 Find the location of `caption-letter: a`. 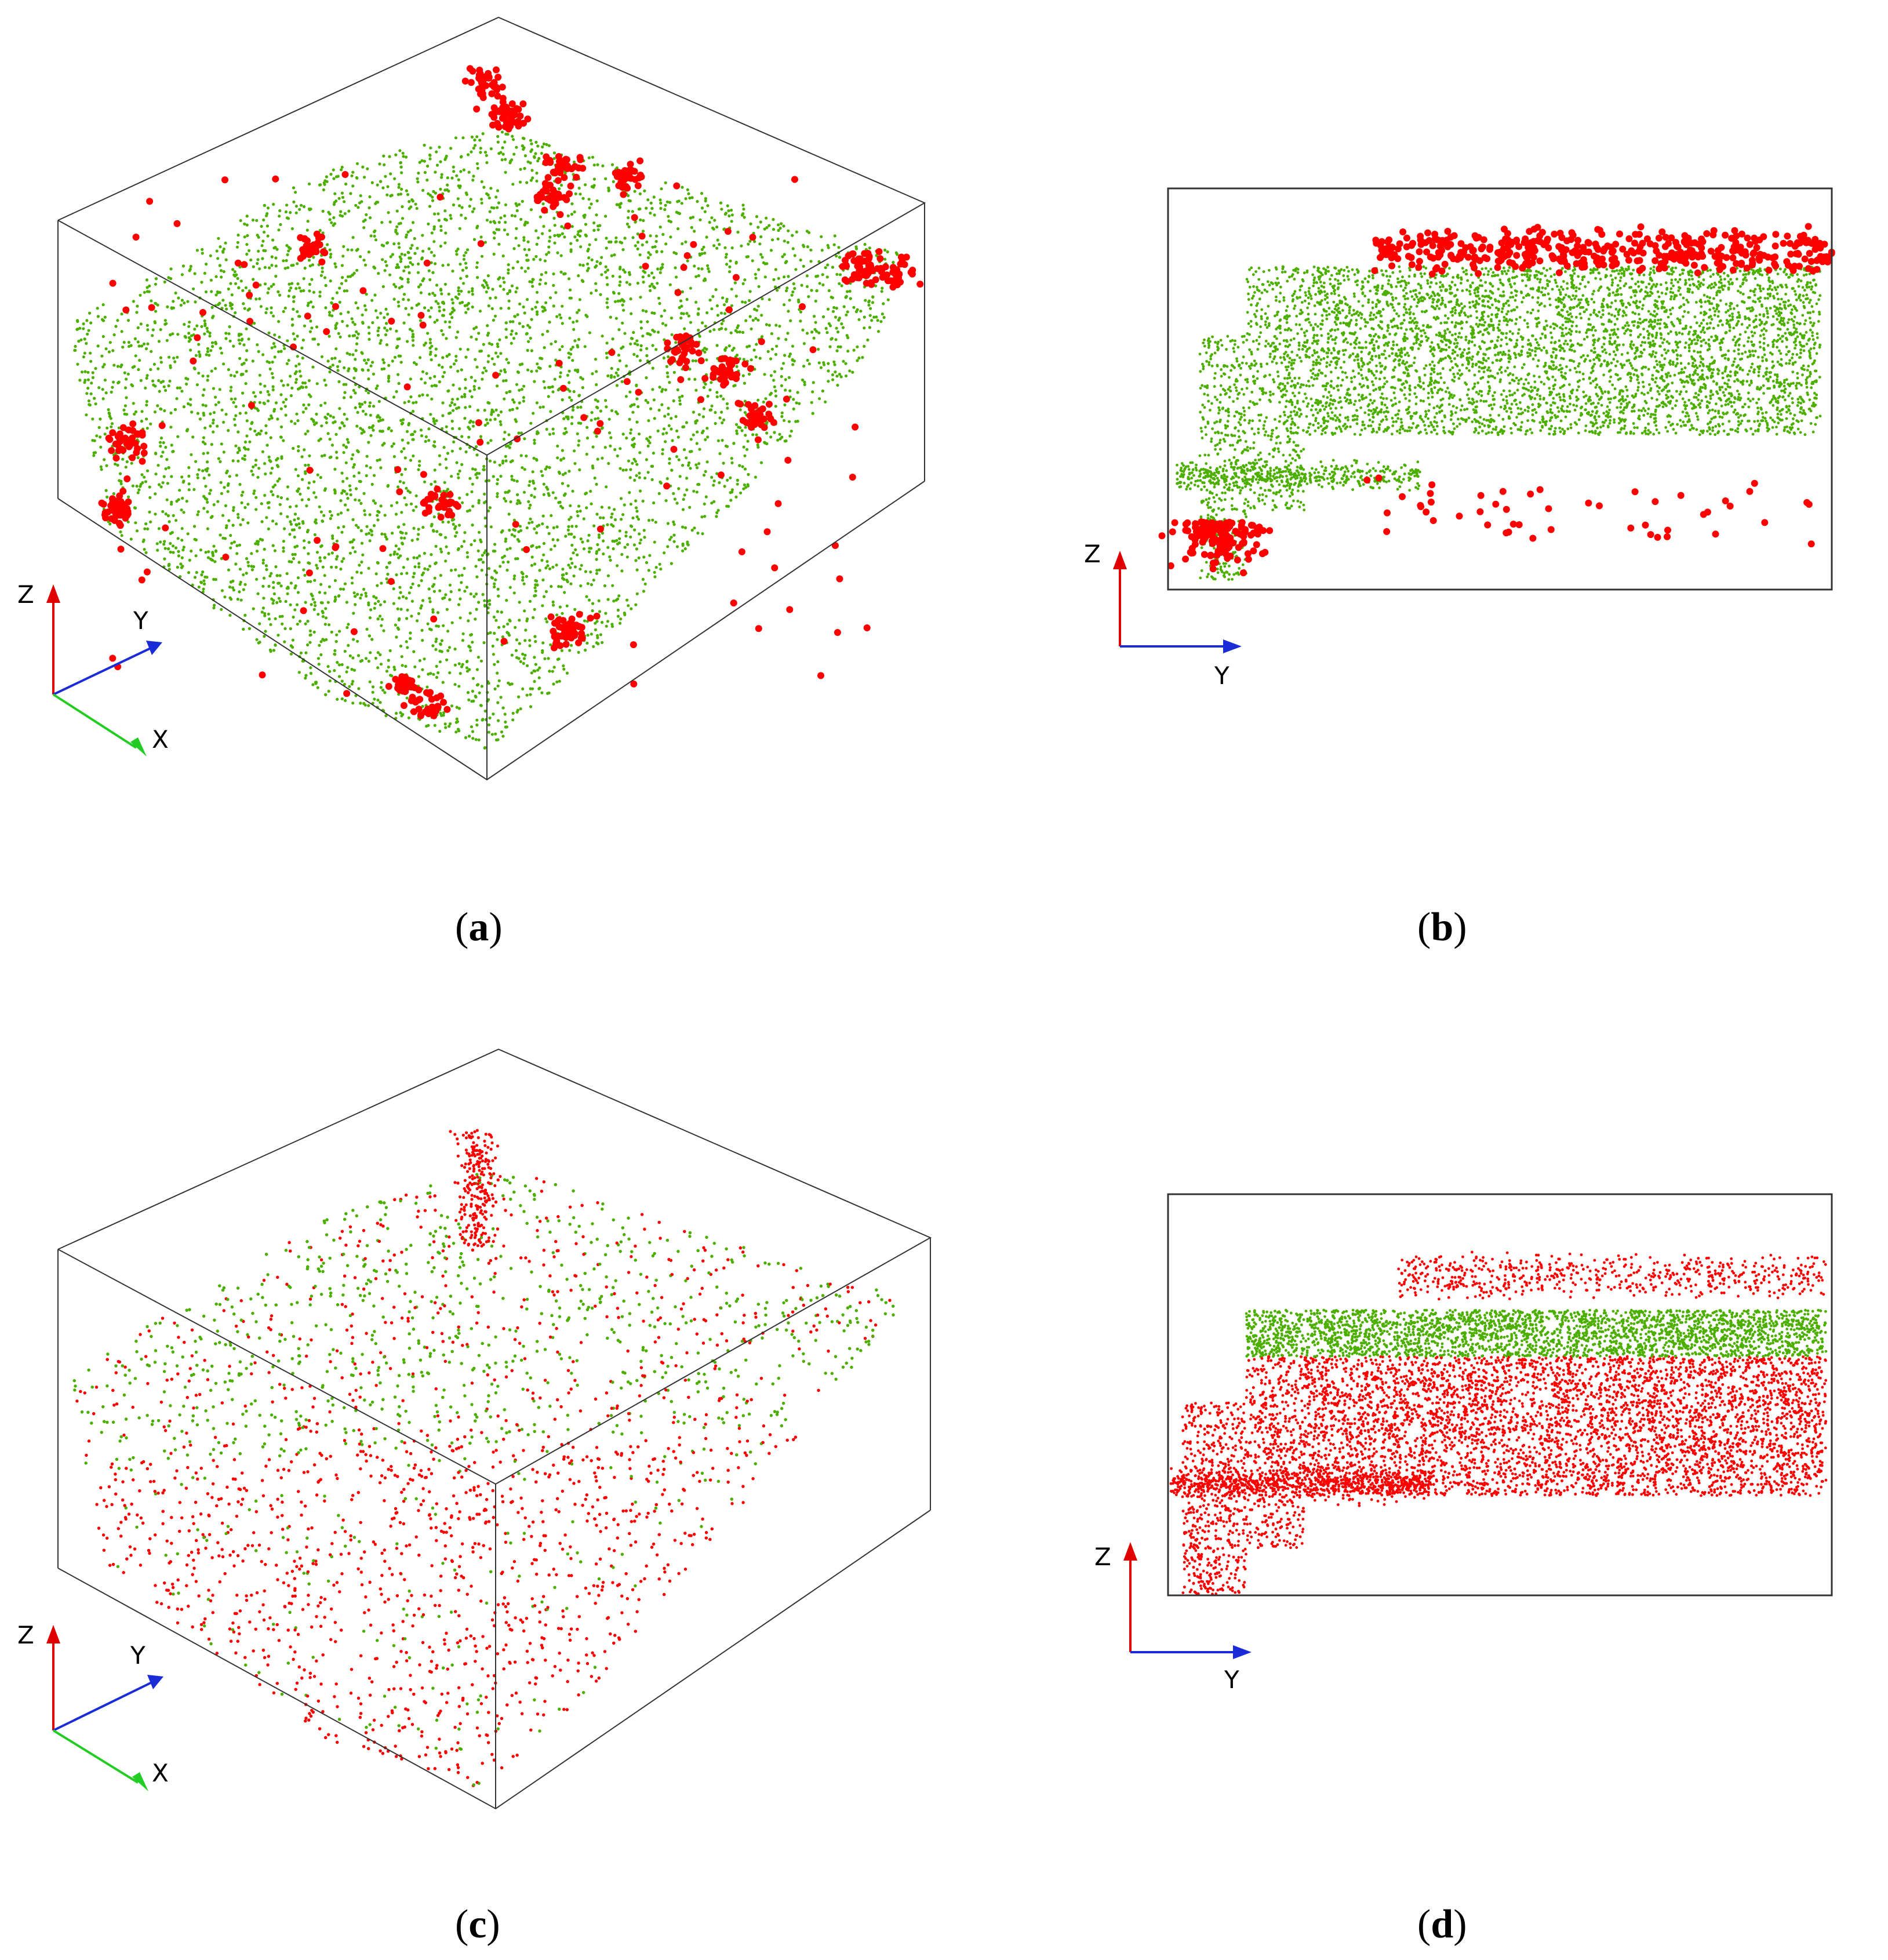

caption-letter: a is located at coordinates (479, 927).